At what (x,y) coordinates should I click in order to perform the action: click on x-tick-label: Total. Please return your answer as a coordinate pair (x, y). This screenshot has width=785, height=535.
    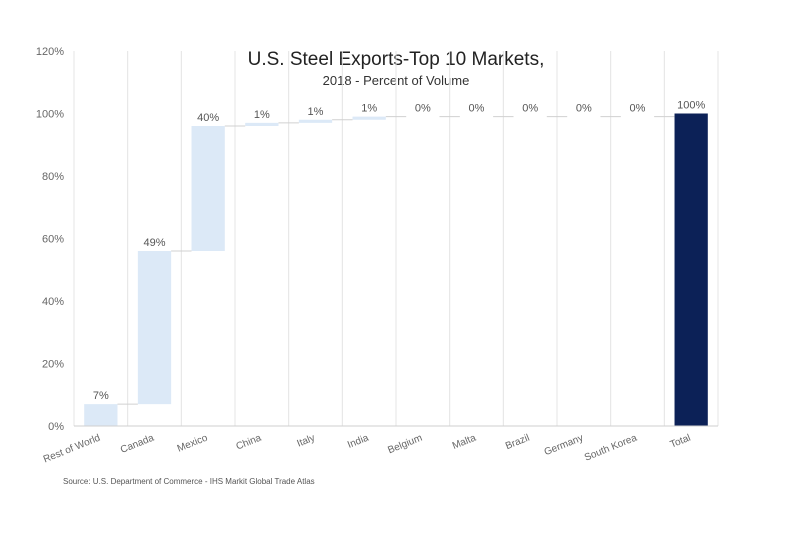
    Looking at the image, I should click on (681, 442).